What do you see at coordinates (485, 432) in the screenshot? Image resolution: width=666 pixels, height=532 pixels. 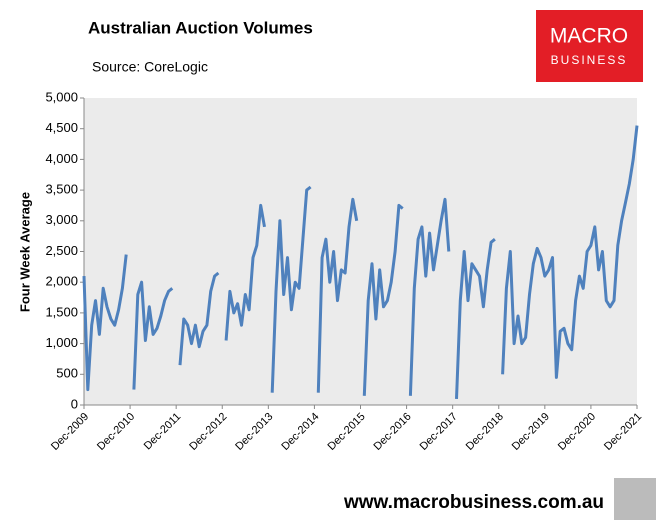 I see `x-tick-label: Dec-2018` at bounding box center [485, 432].